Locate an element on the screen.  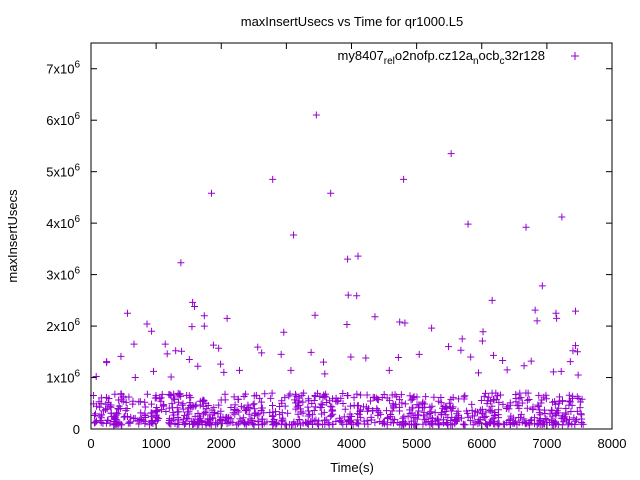
x-tick-label: 3000 is located at coordinates (286, 443).